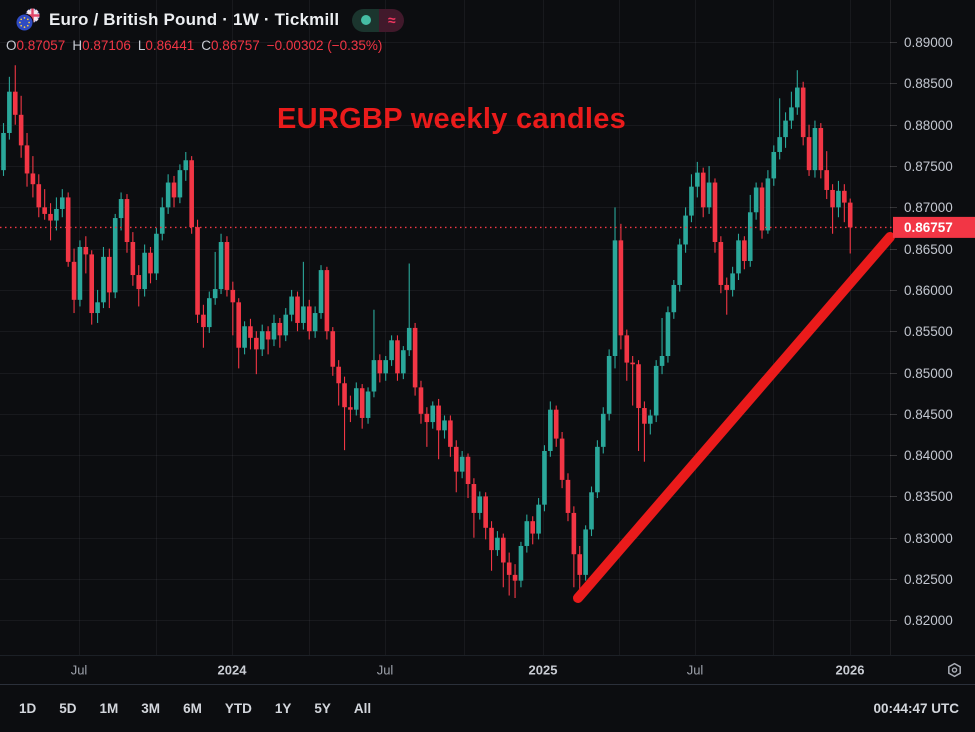  What do you see at coordinates (106, 45) in the screenshot?
I see `high-value: 0.87106` at bounding box center [106, 45].